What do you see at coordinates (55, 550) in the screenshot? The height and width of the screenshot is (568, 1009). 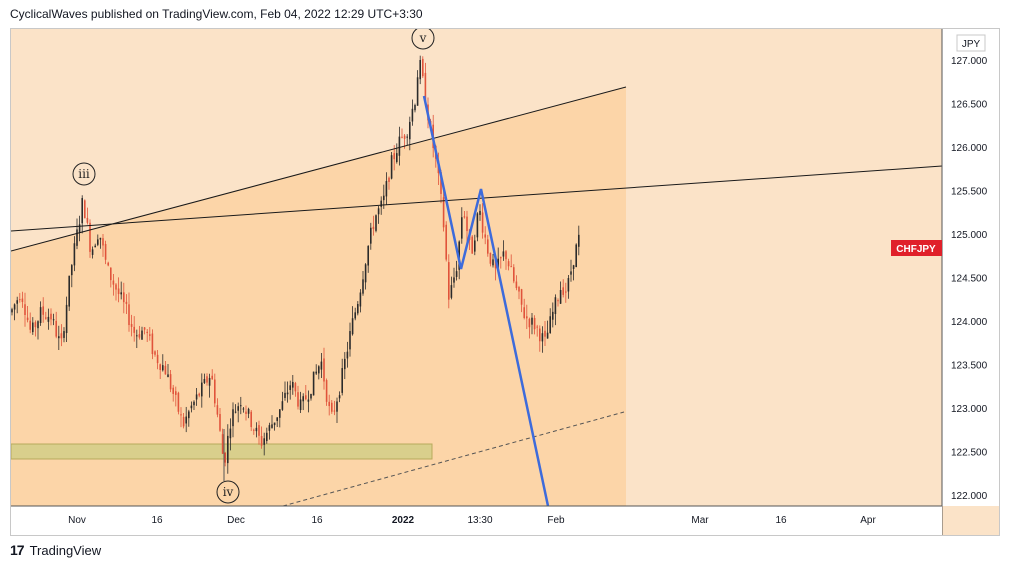 I see `footer-brand: 17 TradingView` at bounding box center [55, 550].